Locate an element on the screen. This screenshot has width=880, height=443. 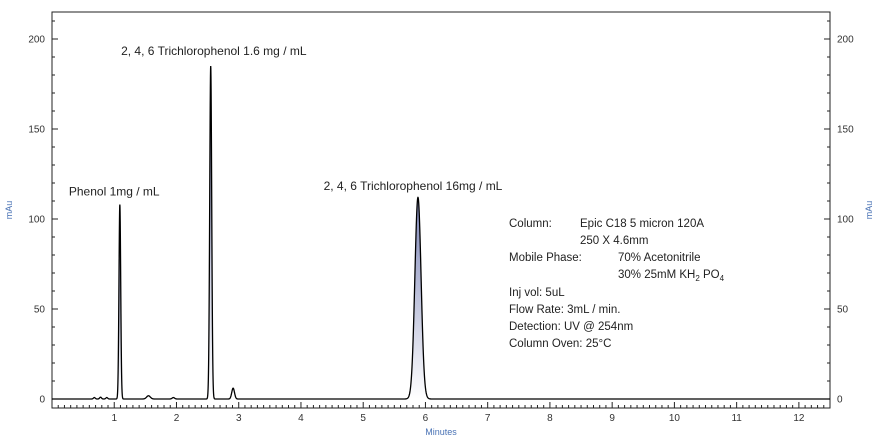
y-axis-left-ticks: 0 50 100 150 200 is located at coordinates (43, 213).